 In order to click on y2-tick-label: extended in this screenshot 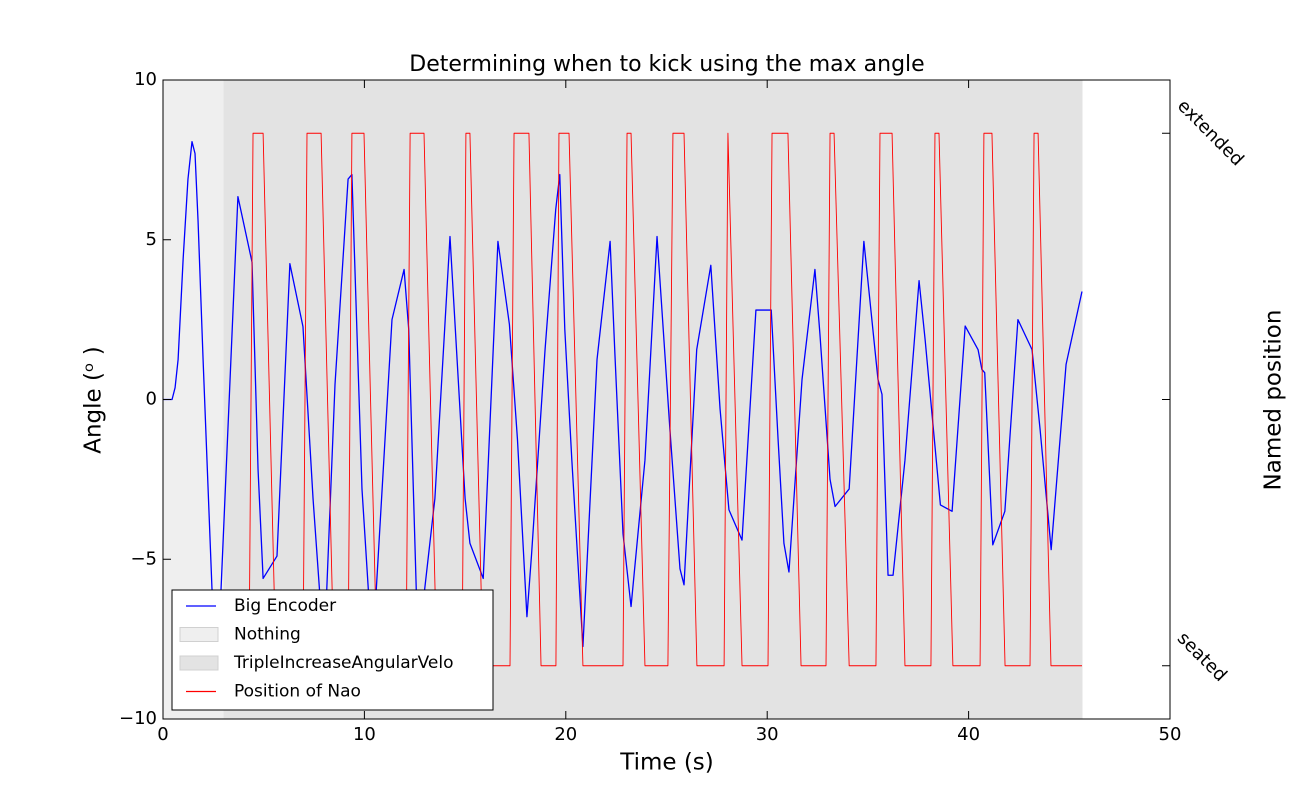, I will do `click(1210, 132)`.